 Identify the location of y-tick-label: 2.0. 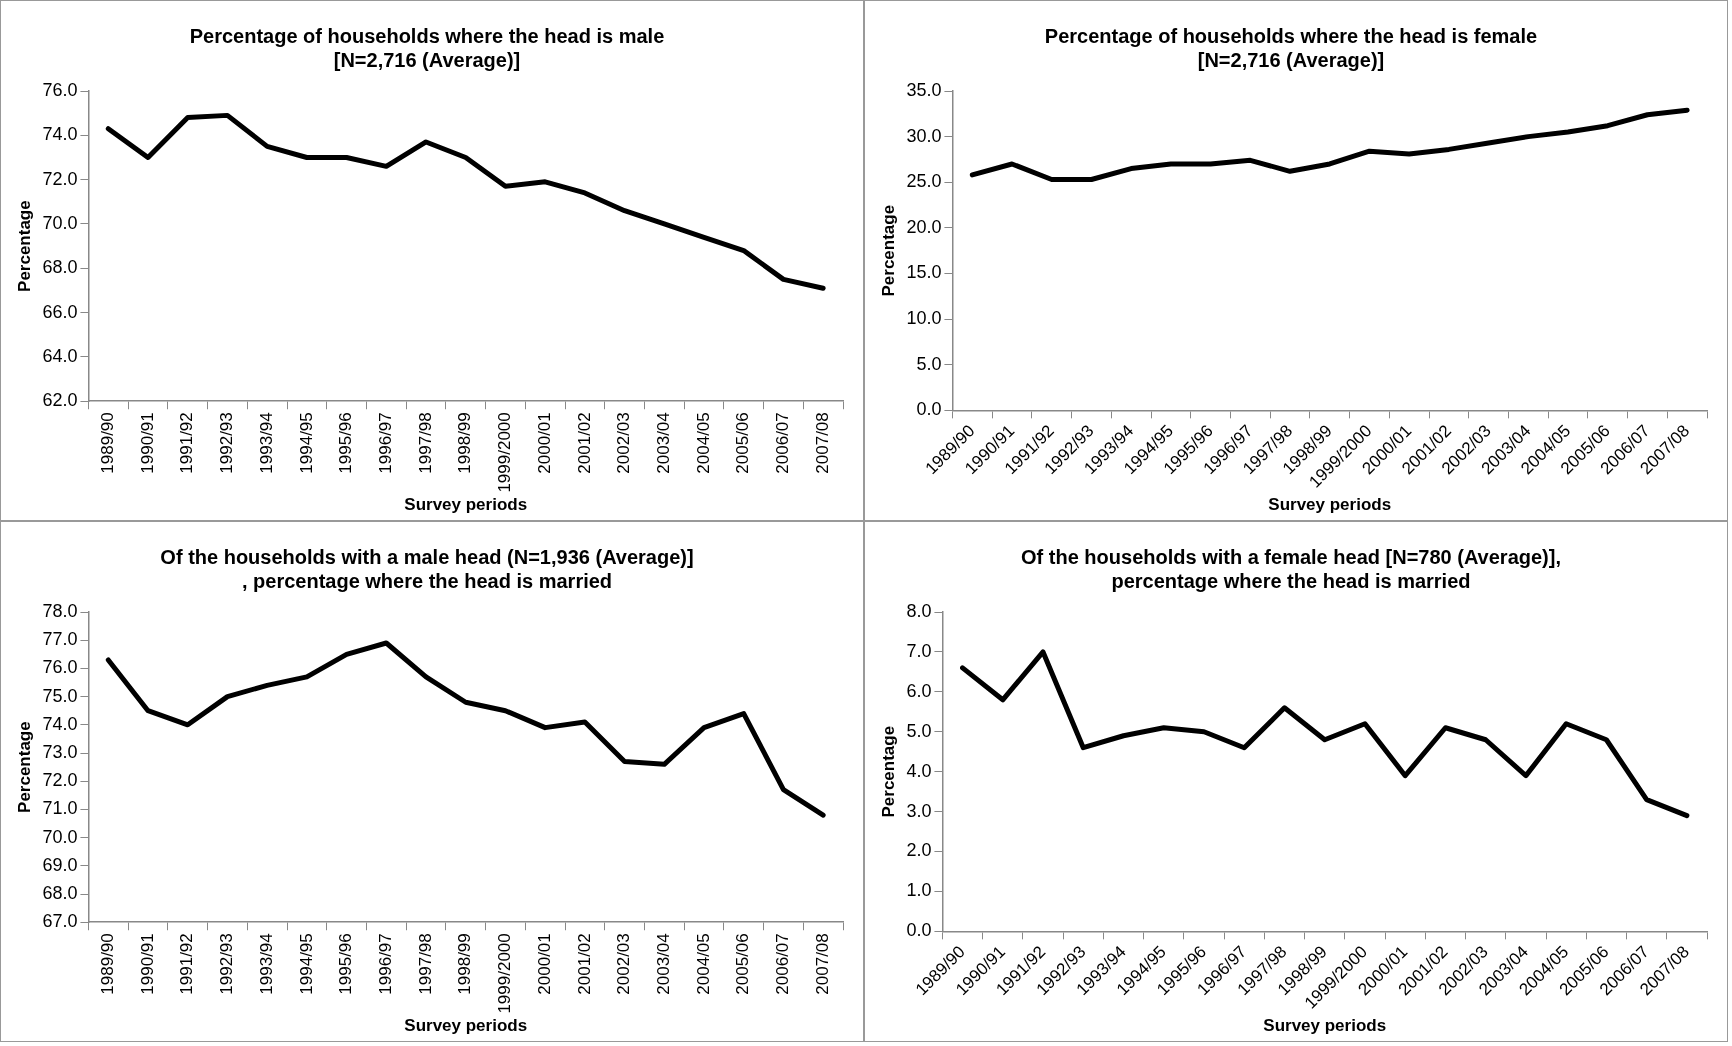
(919, 850).